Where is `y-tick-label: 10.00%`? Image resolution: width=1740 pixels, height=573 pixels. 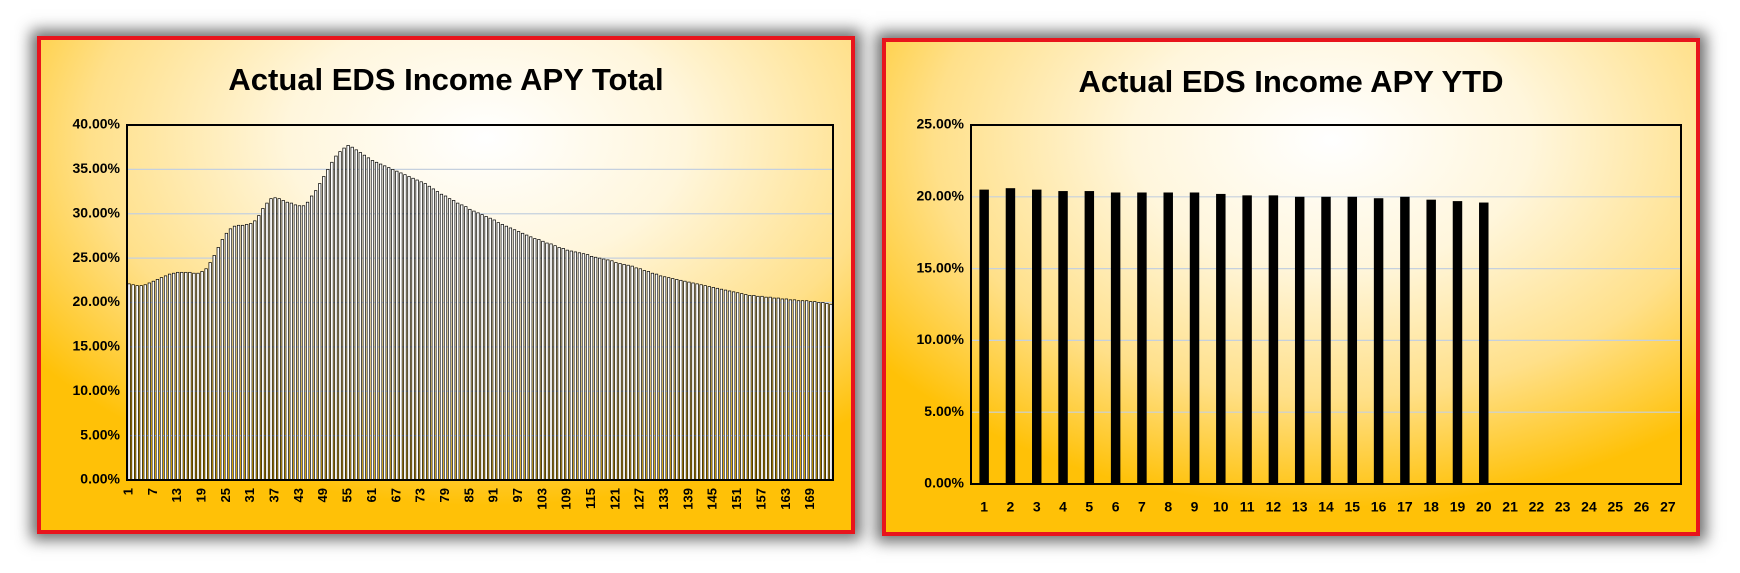 y-tick-label: 10.00% is located at coordinates (97, 390).